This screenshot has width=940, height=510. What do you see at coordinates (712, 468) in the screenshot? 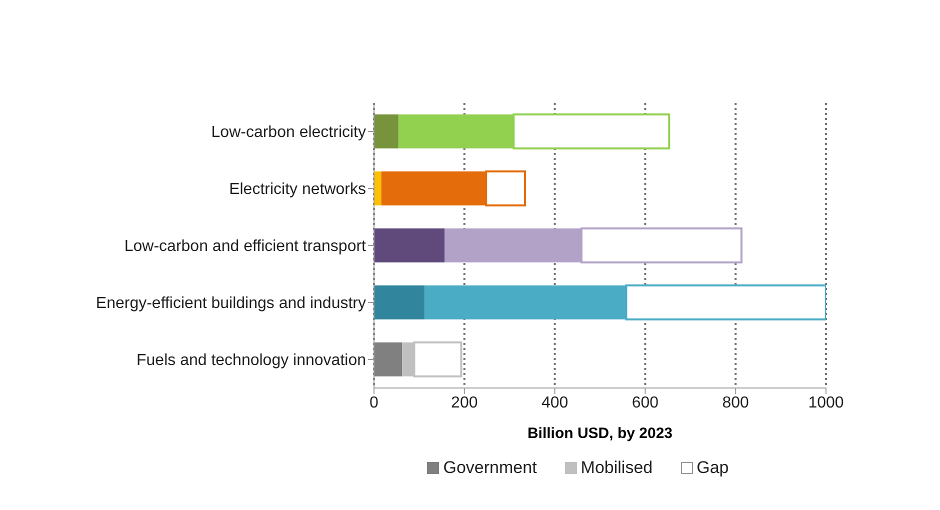
I see `text: Gap` at bounding box center [712, 468].